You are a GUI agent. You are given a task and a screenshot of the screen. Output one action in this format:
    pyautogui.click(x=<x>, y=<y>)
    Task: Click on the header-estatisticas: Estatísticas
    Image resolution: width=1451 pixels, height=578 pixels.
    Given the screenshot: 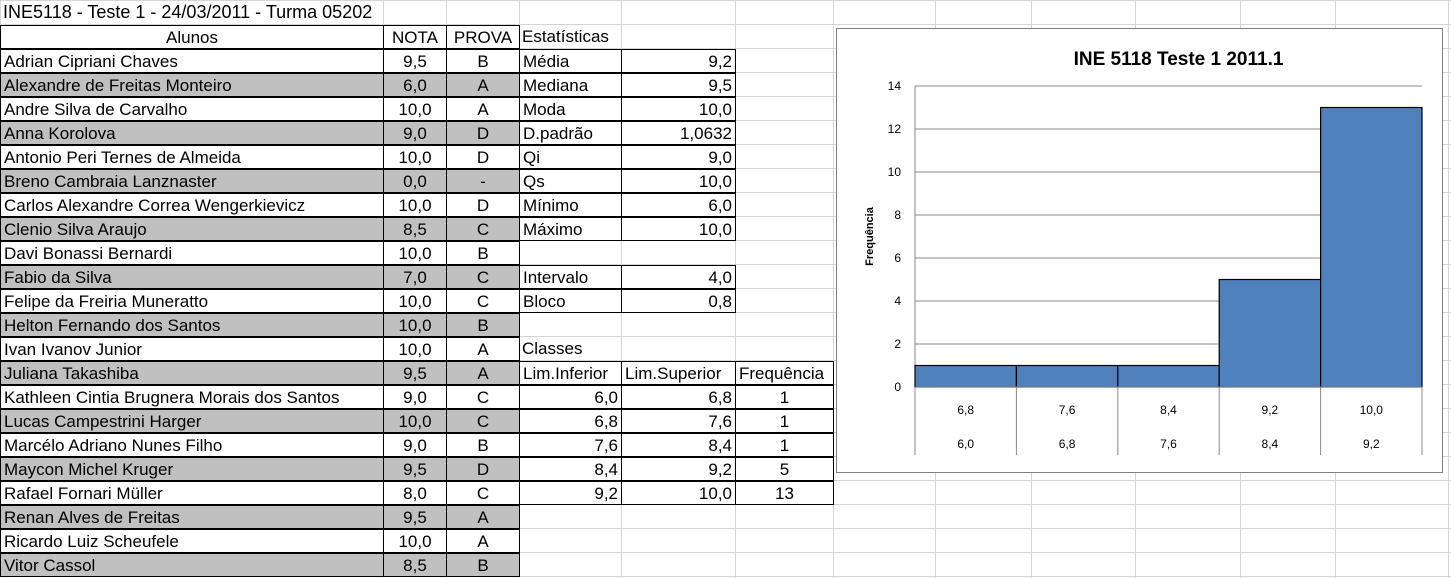 What is the action you would take?
    pyautogui.click(x=565, y=36)
    